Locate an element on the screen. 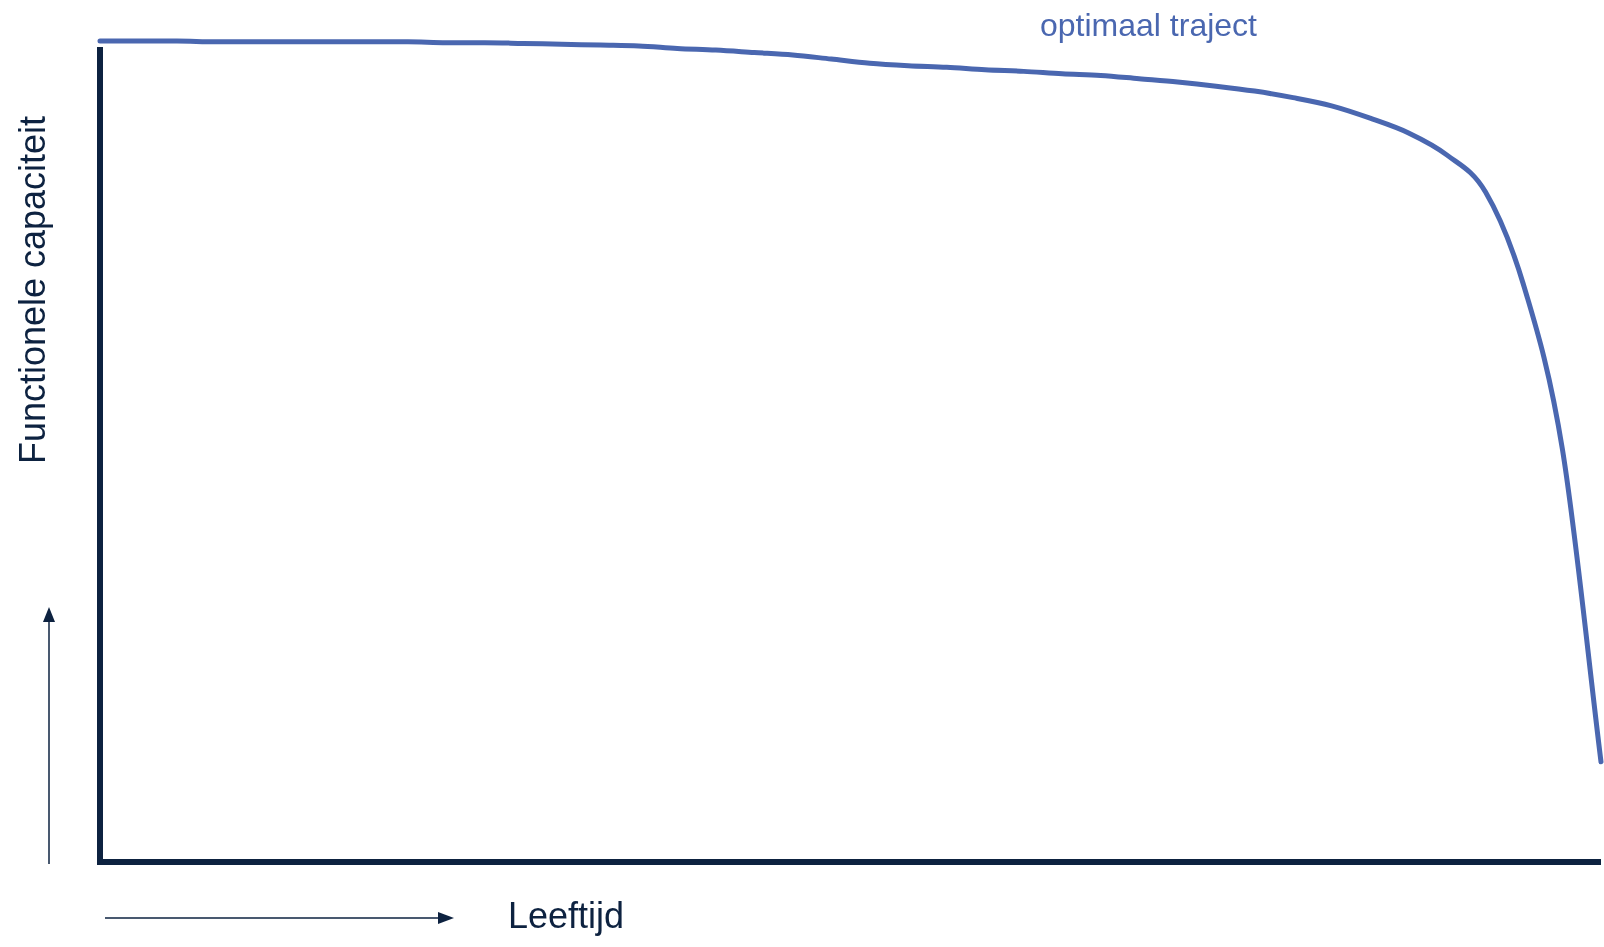 The image size is (1604, 947). x-axis-title: Leeftijd is located at coordinates (566, 915).